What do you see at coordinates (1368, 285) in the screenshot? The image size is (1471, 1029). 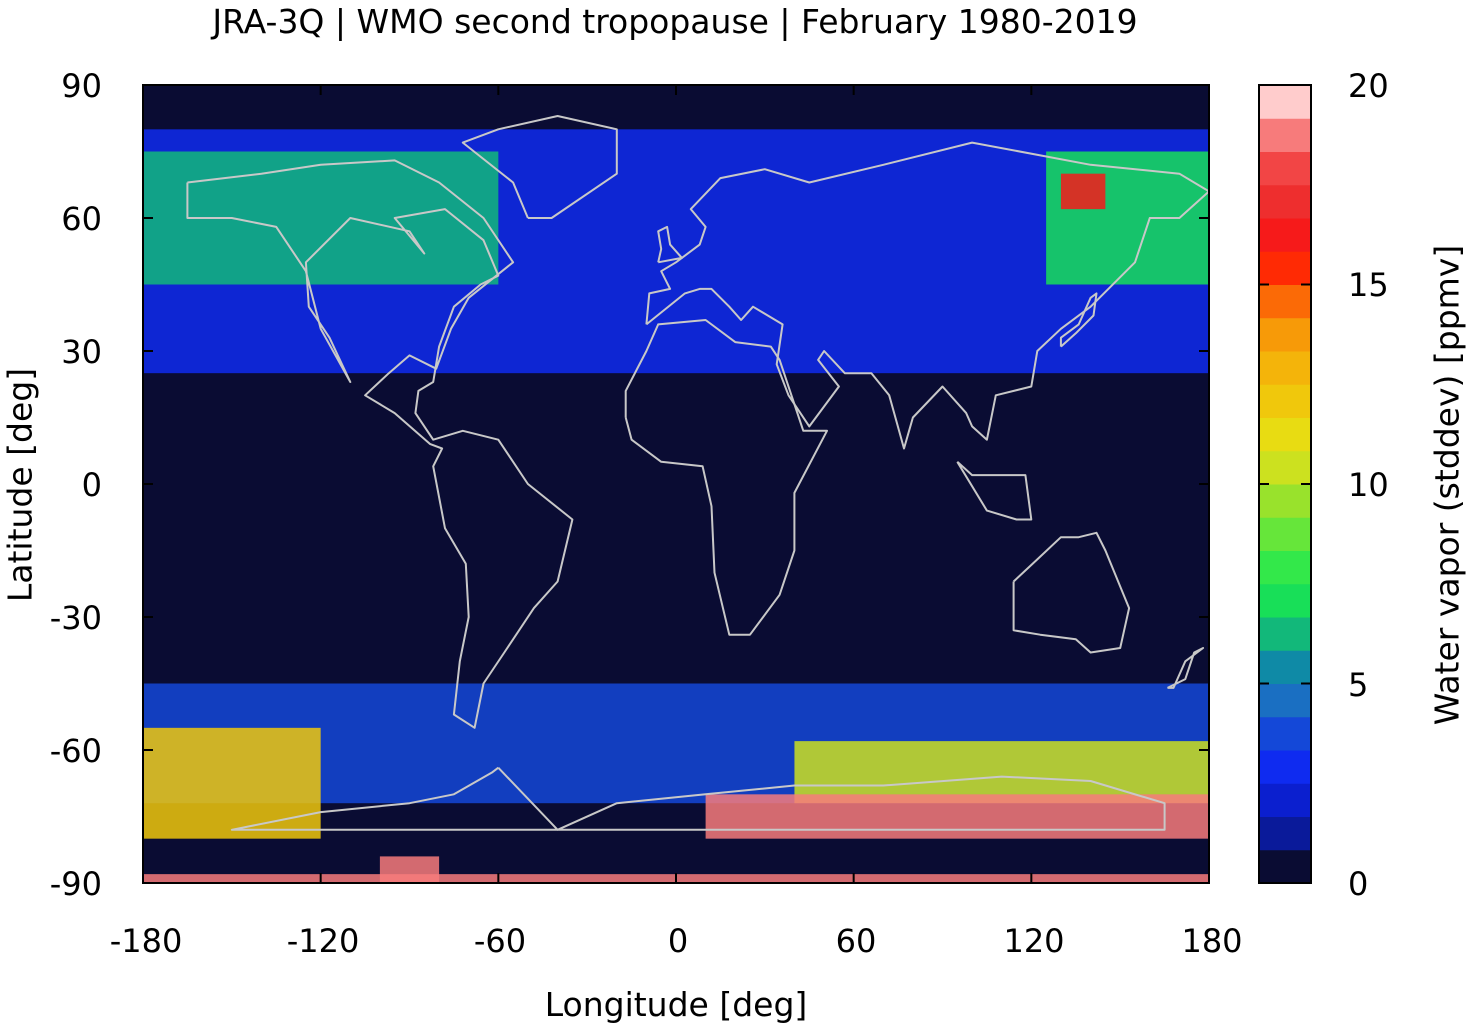 I see `colorbar-tick-label: 15` at bounding box center [1368, 285].